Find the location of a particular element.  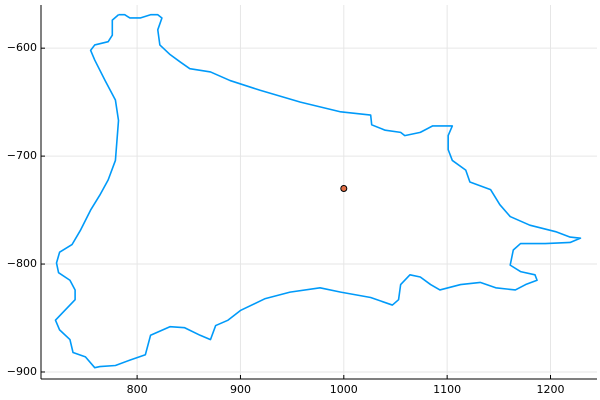

x-tick-label: 800 is located at coordinates (137, 389).